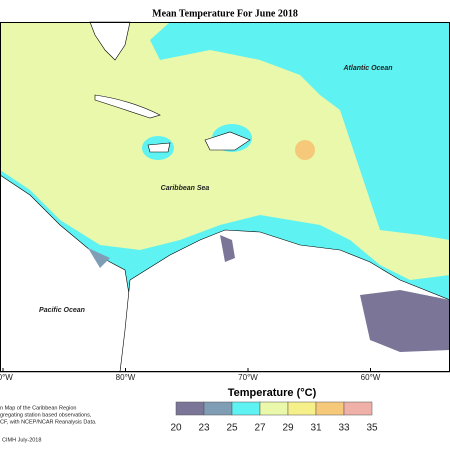  I want to click on map-title: Mean Temperature For June 2018, so click(225, 13).